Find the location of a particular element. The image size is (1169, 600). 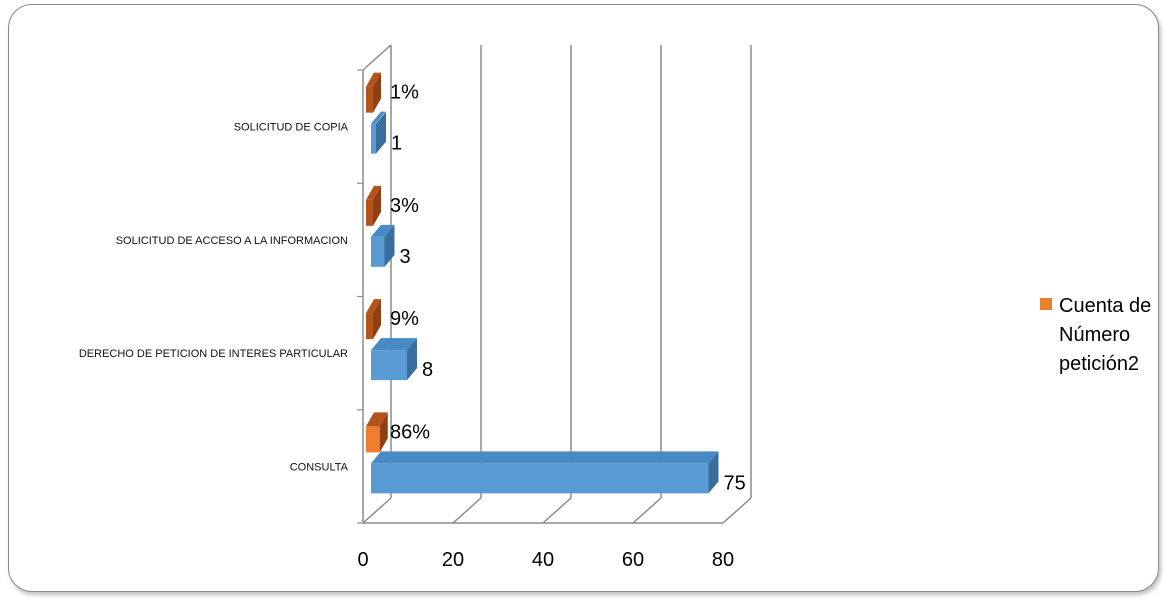

x-tick-label: 20 is located at coordinates (453, 560).